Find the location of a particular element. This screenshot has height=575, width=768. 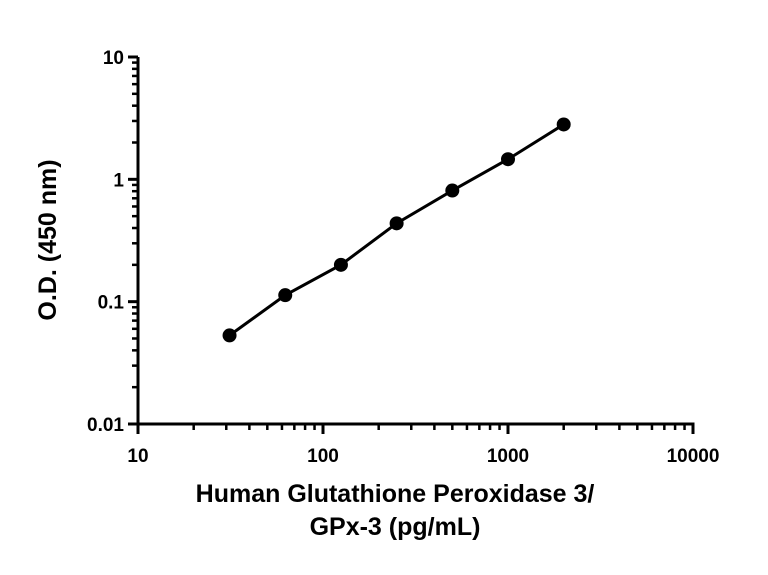

y-tick-label: 0.01 is located at coordinates (105, 425).